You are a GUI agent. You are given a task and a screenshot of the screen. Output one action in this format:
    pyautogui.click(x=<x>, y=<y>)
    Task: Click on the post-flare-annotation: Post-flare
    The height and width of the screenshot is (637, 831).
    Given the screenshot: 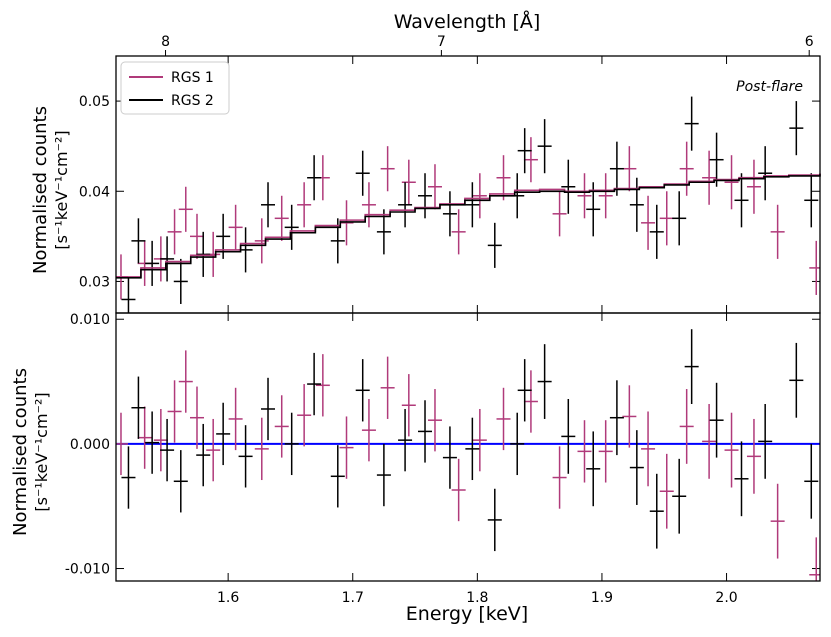 What is the action you would take?
    pyautogui.click(x=769, y=87)
    